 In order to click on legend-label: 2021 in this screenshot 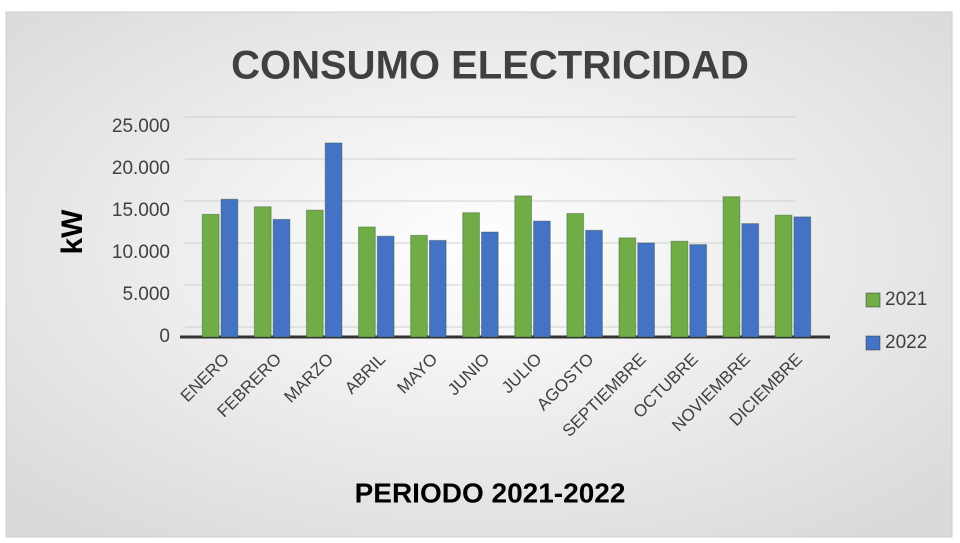, I will do `click(906, 299)`.